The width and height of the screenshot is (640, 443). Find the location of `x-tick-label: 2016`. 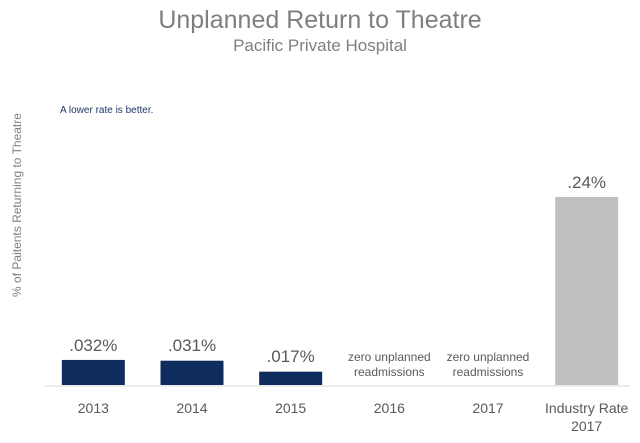

x-tick-label: 2016 is located at coordinates (389, 408).